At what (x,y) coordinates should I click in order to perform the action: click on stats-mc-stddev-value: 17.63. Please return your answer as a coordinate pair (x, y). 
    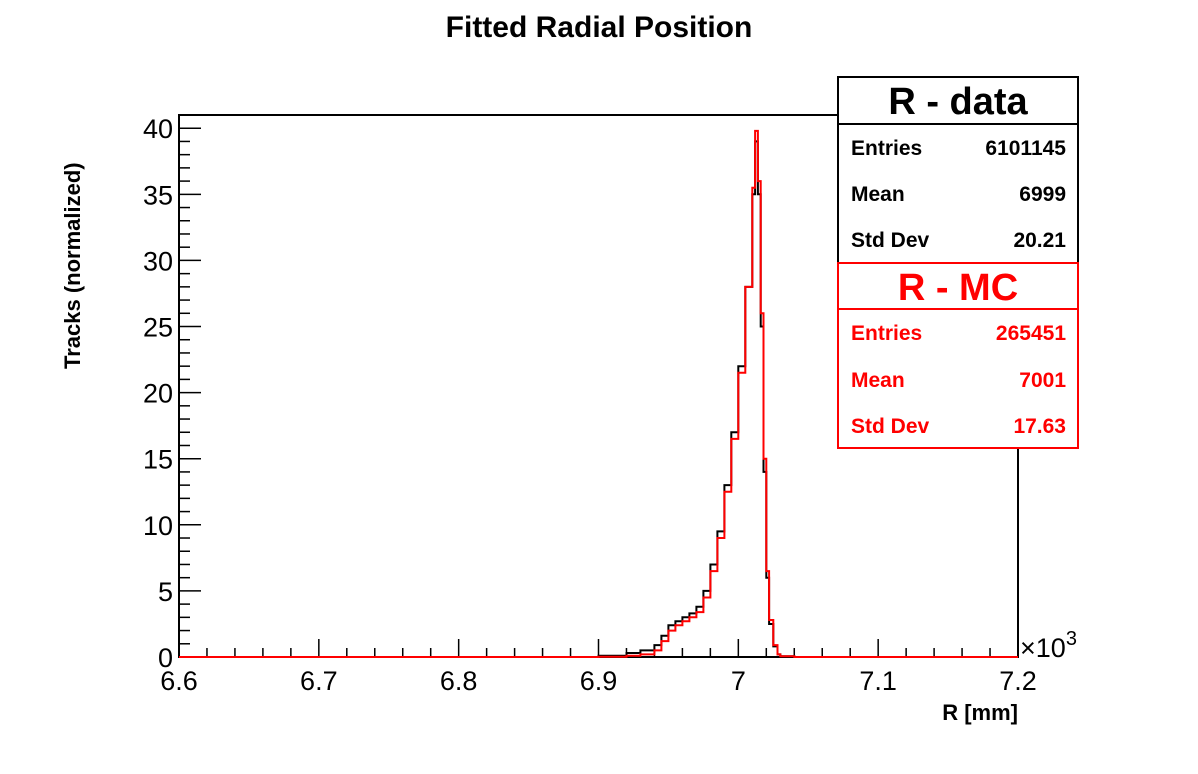
    Looking at the image, I should click on (1039, 426).